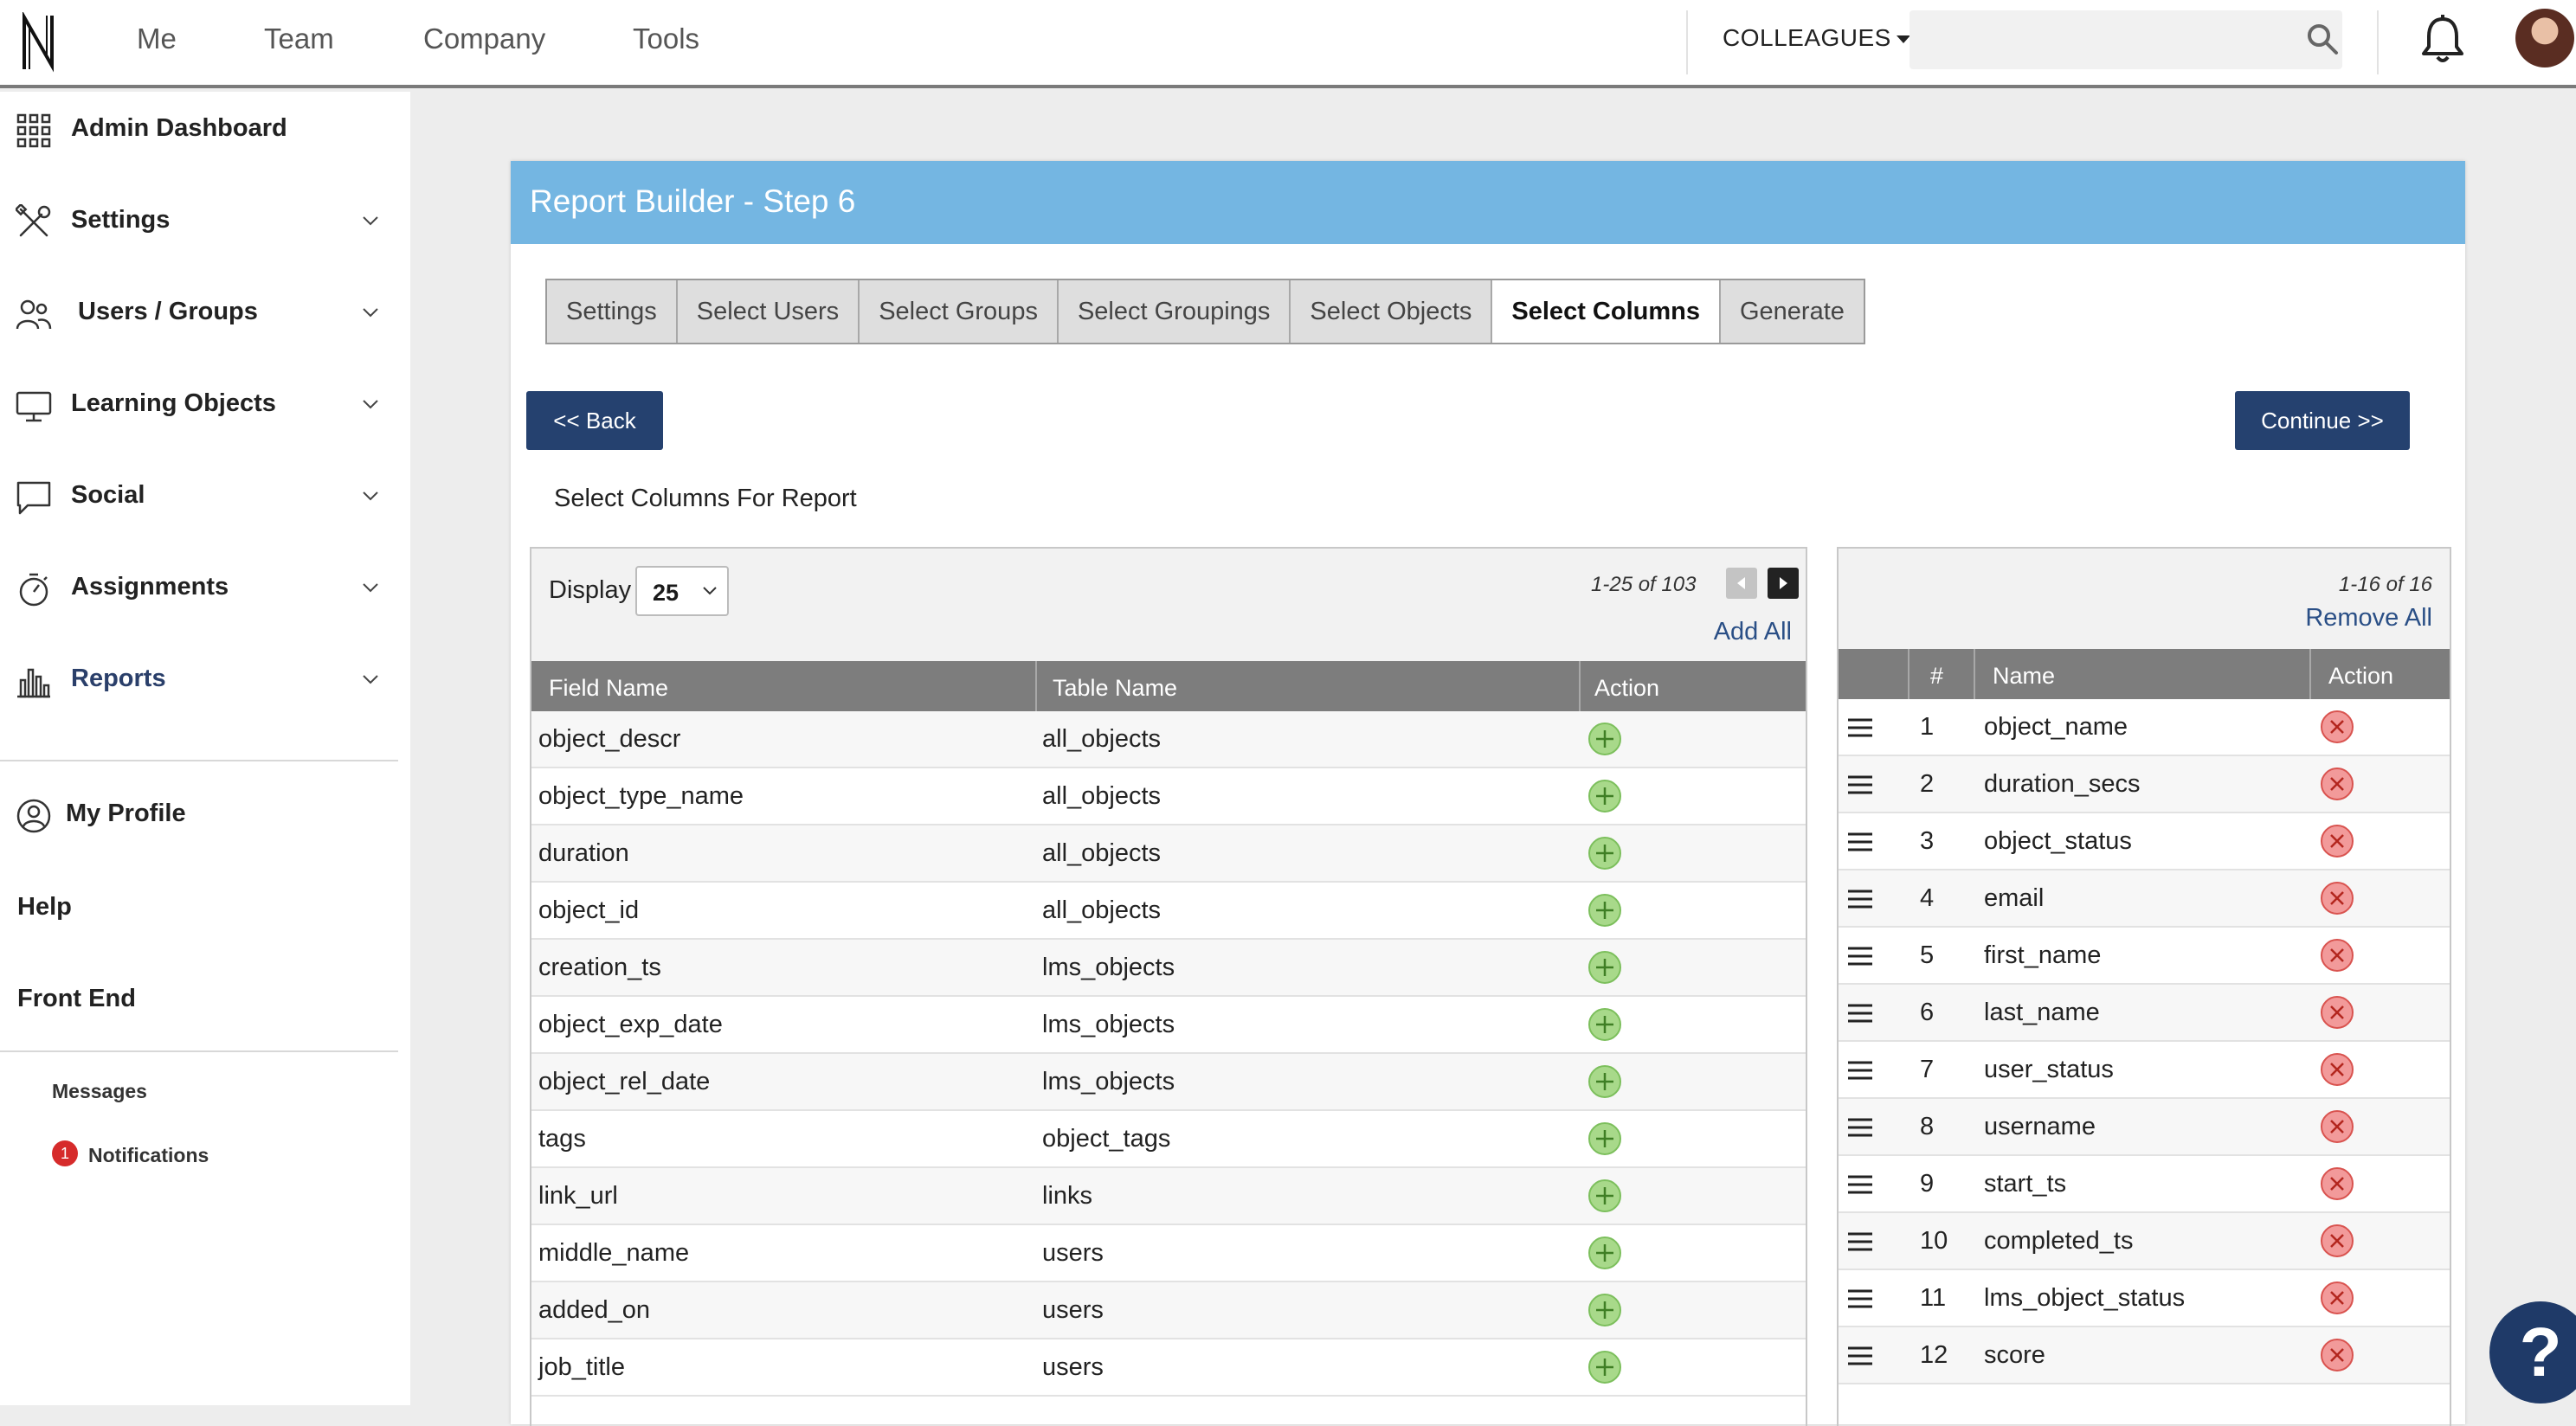 This screenshot has width=2576, height=1426. What do you see at coordinates (1168, 1196) in the screenshot?
I see `table-row: link_url links` at bounding box center [1168, 1196].